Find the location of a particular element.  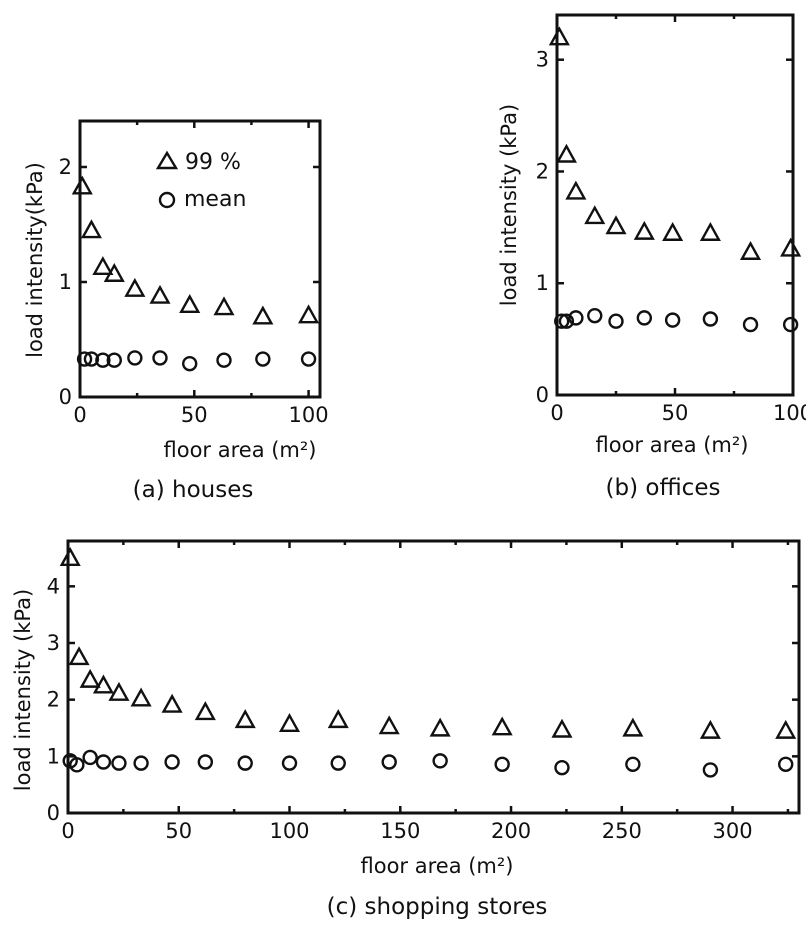

y-tick-label-houses: 1 is located at coordinates (65, 282).